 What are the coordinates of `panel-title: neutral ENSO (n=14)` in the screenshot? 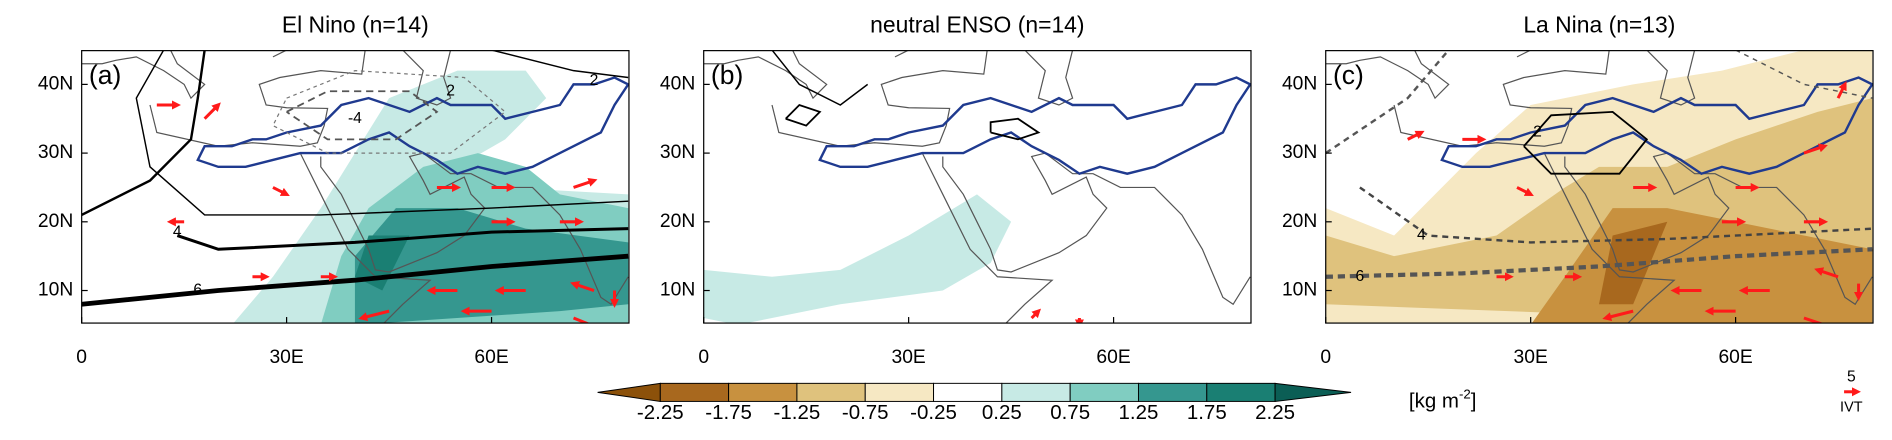 It's located at (977, 25).